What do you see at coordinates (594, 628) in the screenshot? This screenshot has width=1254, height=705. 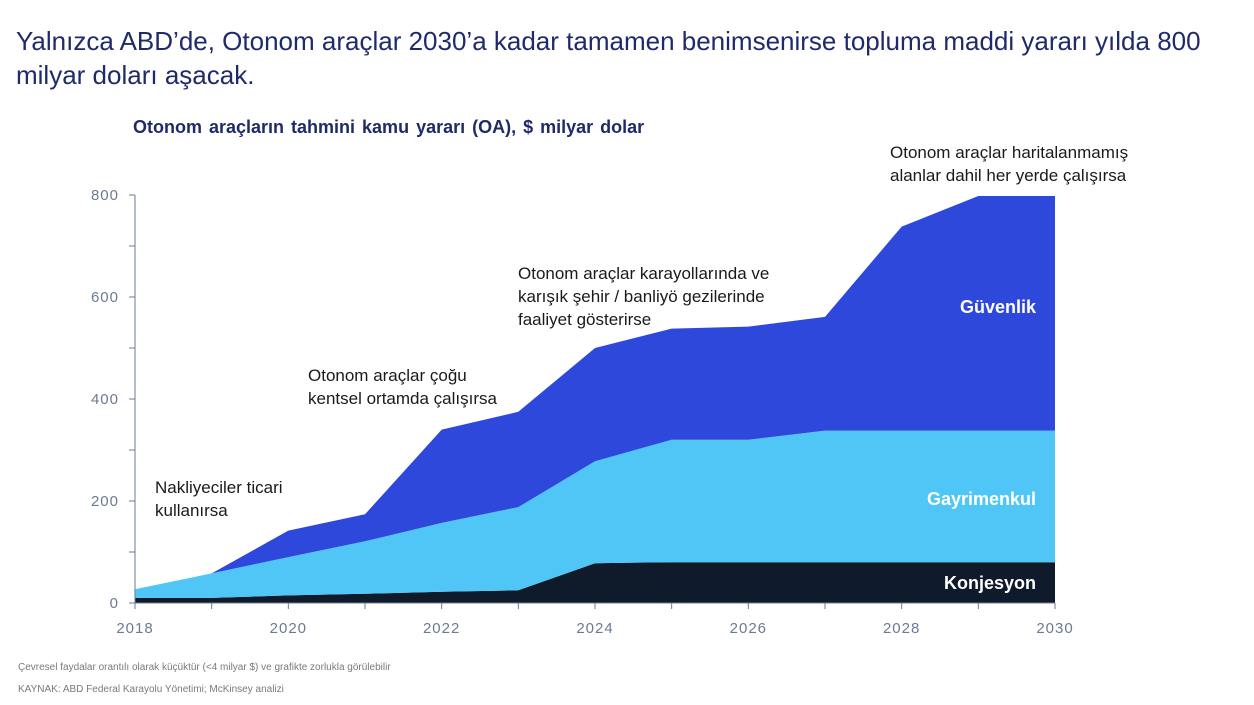 I see `x-tick-label: 2024` at bounding box center [594, 628].